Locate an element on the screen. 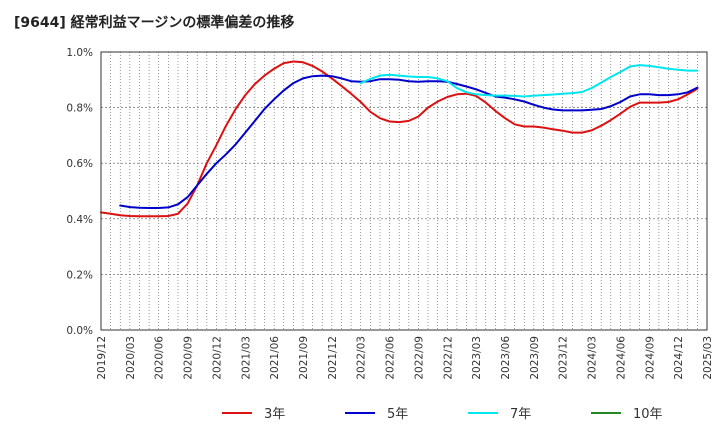 This screenshot has height=440, width=720. x-tick-label: 2024/06 is located at coordinates (621, 358).